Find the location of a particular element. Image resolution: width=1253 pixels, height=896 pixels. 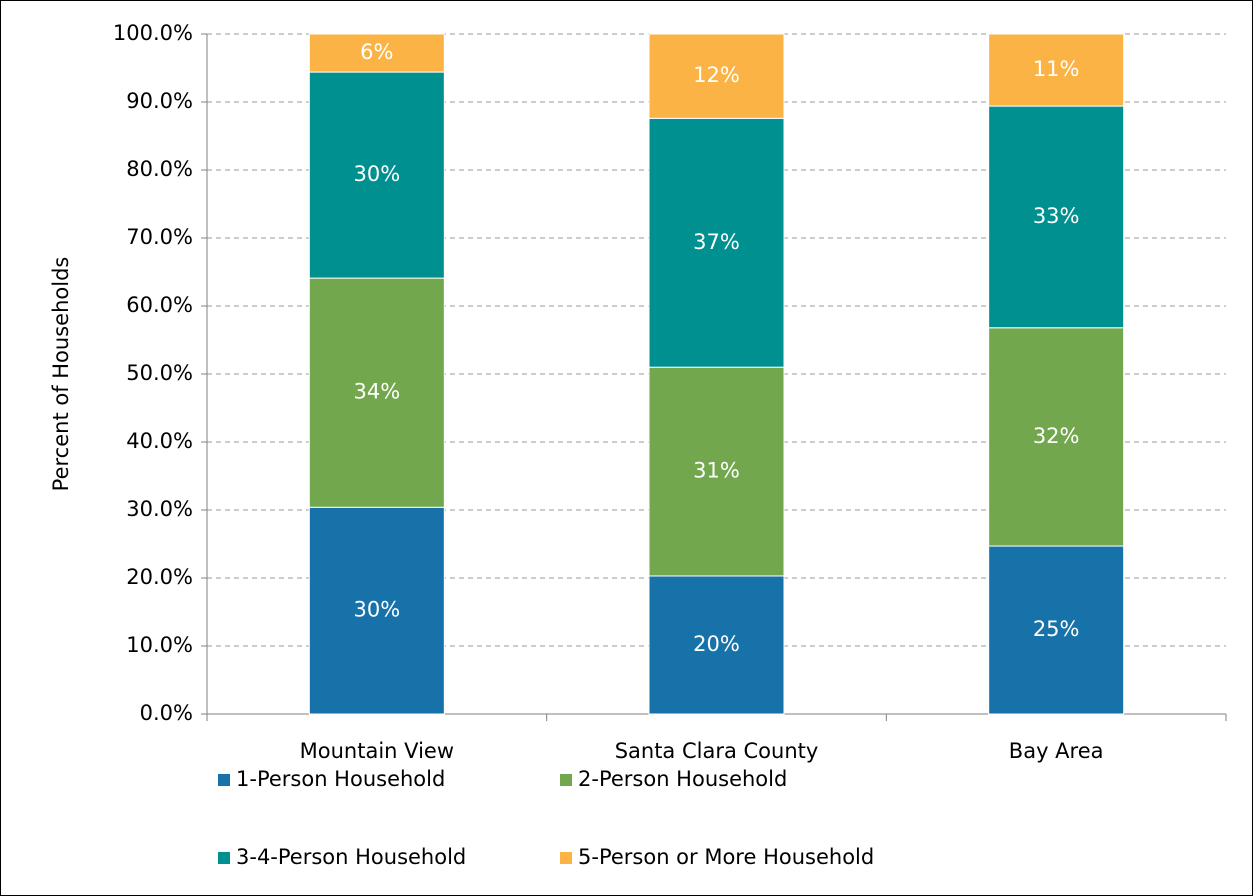

y-tick-label: 60.0% is located at coordinates (159, 305).